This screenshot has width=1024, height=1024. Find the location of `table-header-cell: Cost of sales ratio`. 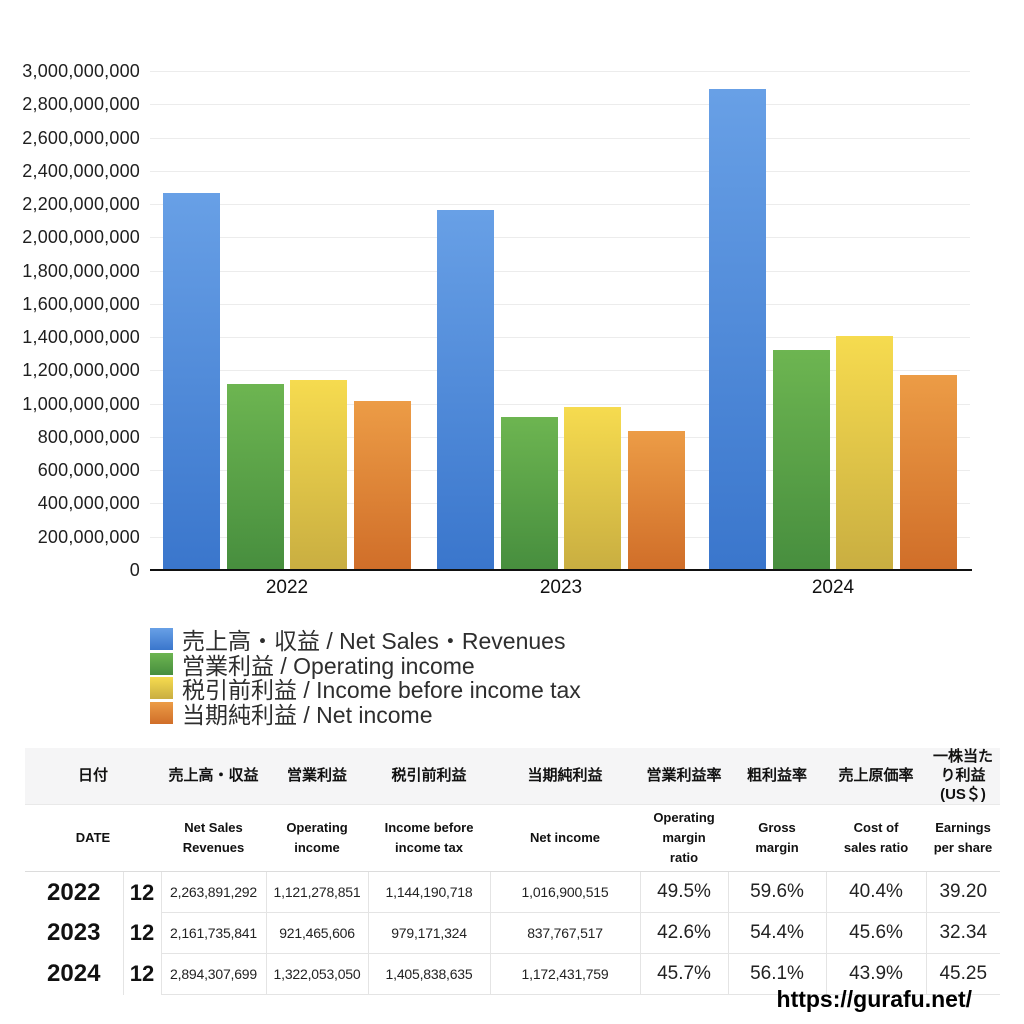

table-header-cell: Cost of sales ratio is located at coordinates (876, 838).